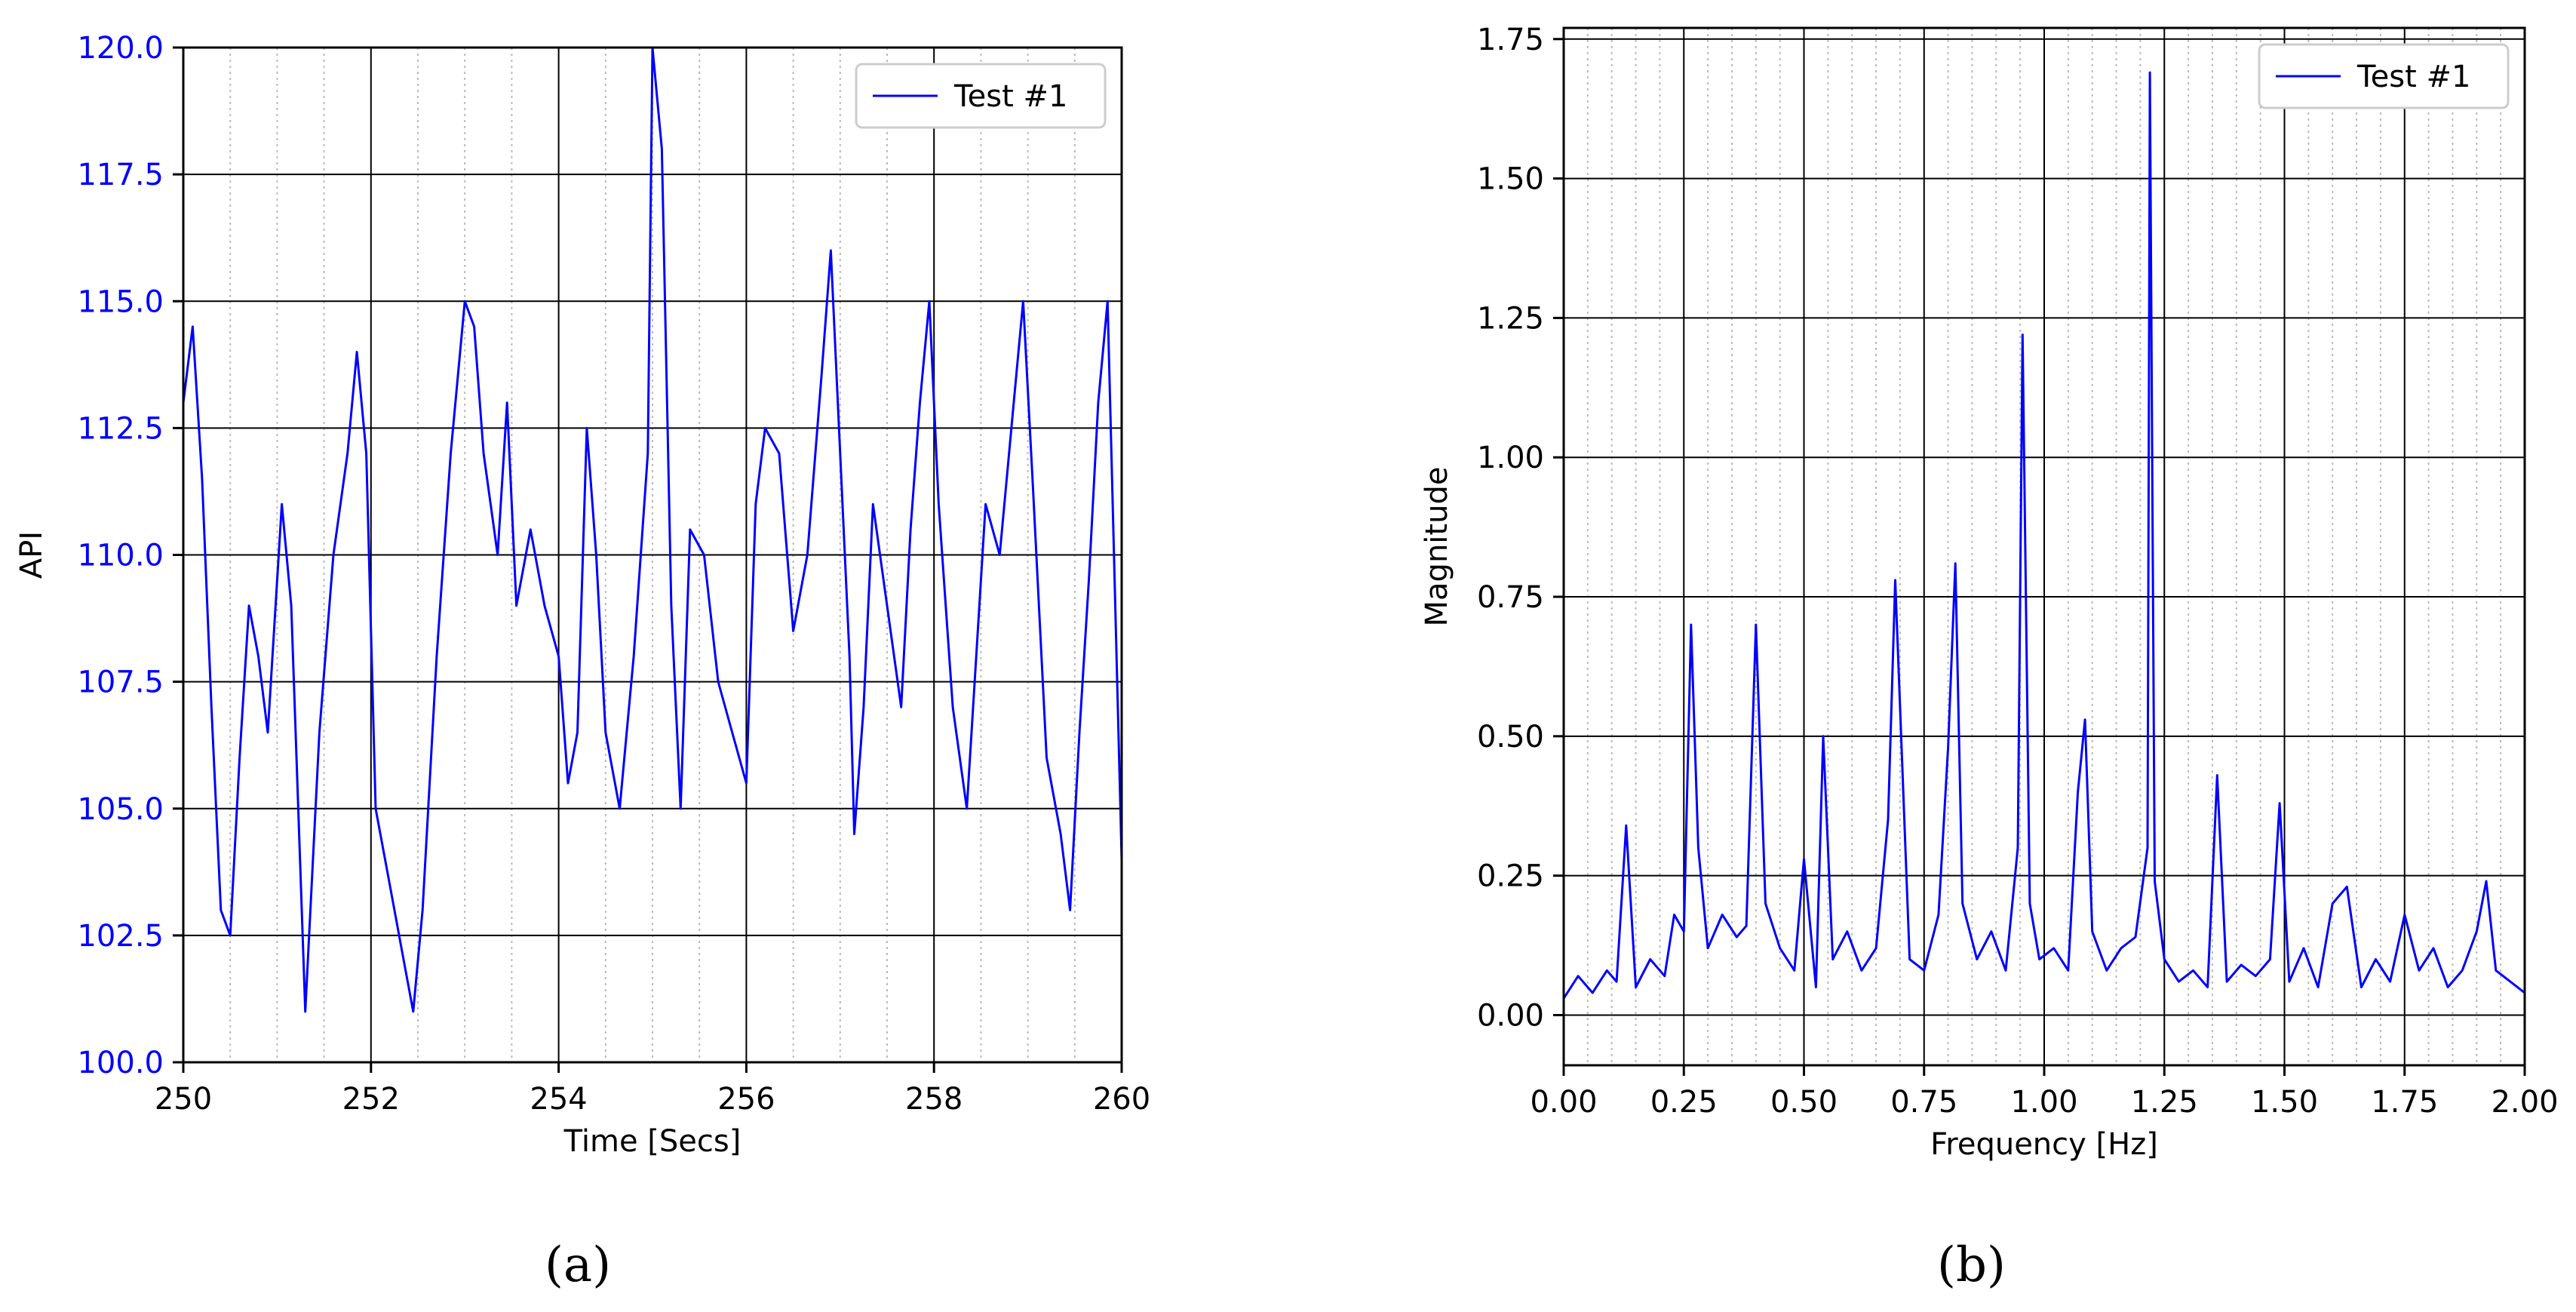  What do you see at coordinates (2164, 1102) in the screenshot?
I see `x-tick-label: 1.25` at bounding box center [2164, 1102].